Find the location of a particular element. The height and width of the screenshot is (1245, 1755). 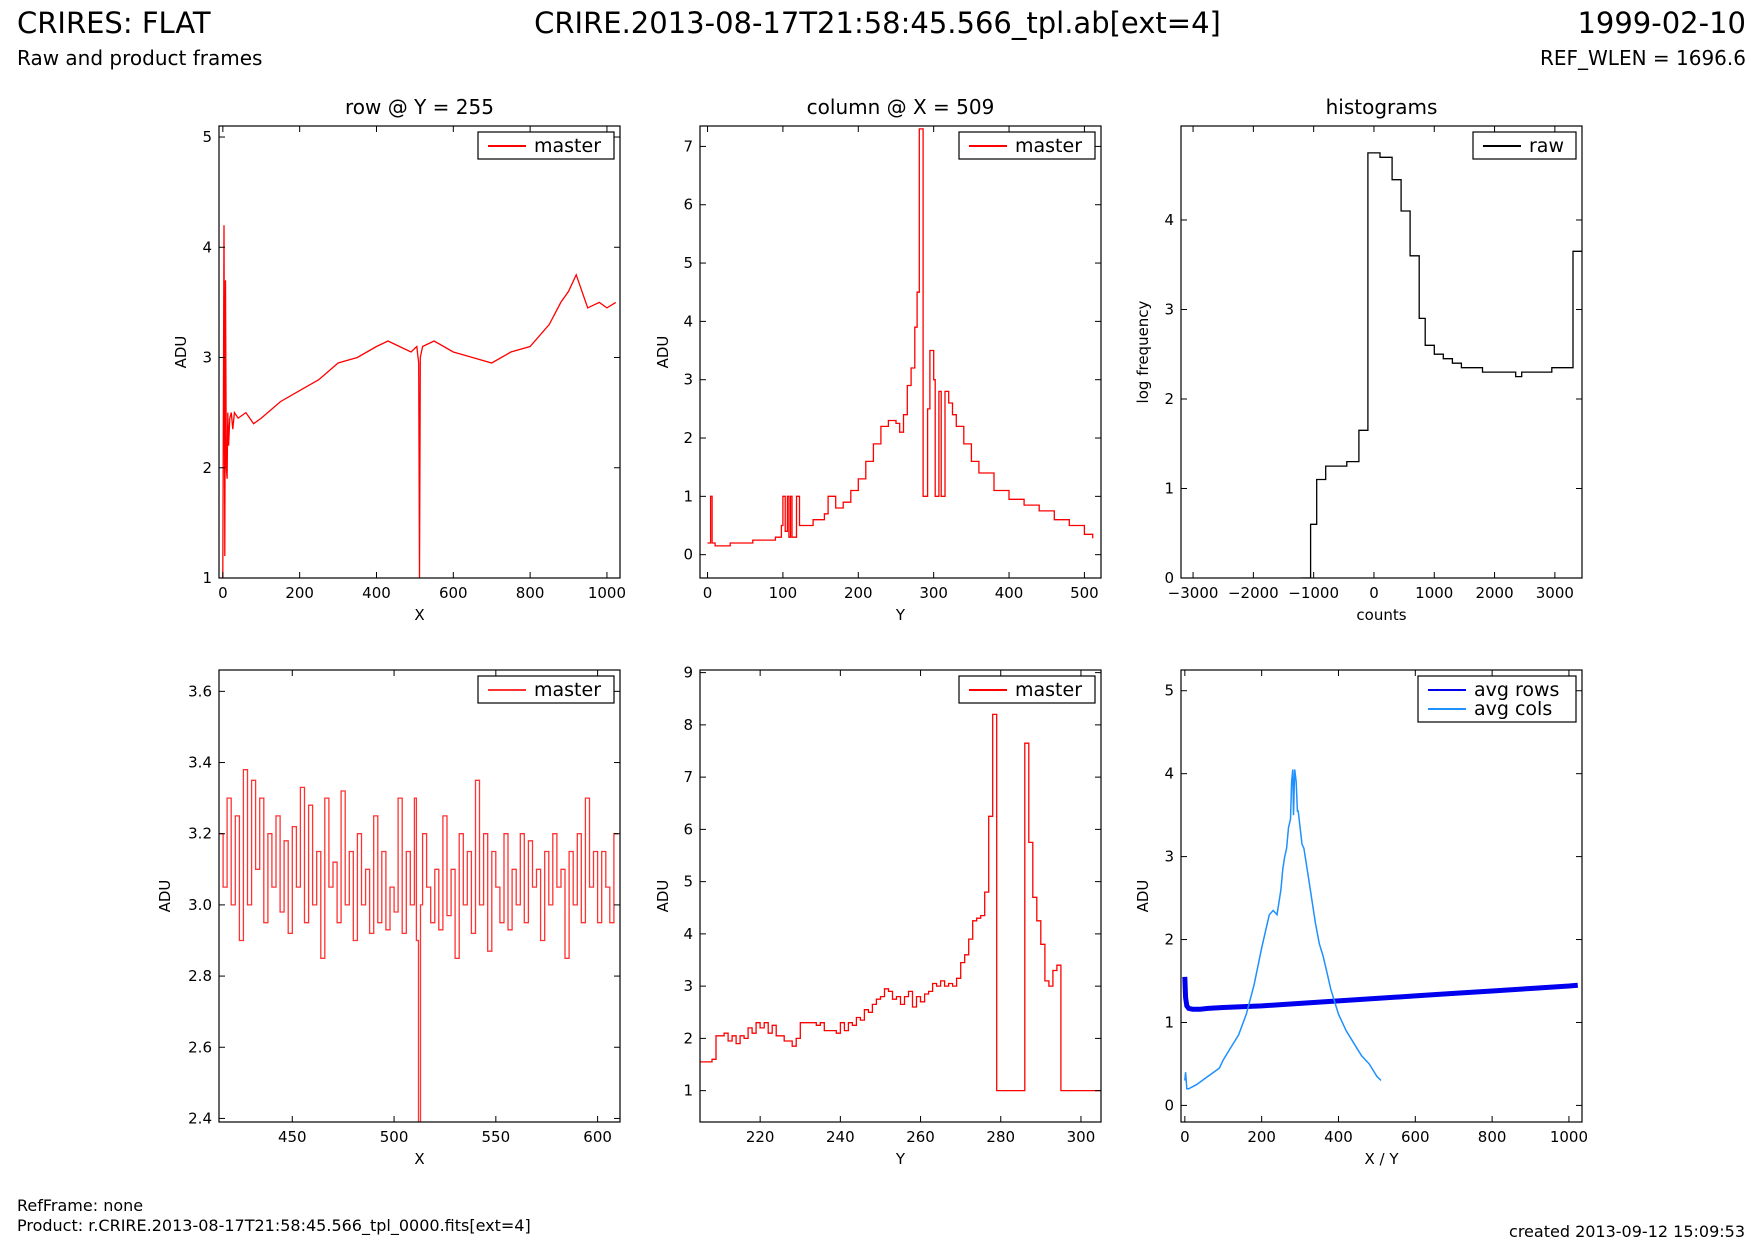

x-tick-label: 3000 is located at coordinates (1555, 593).